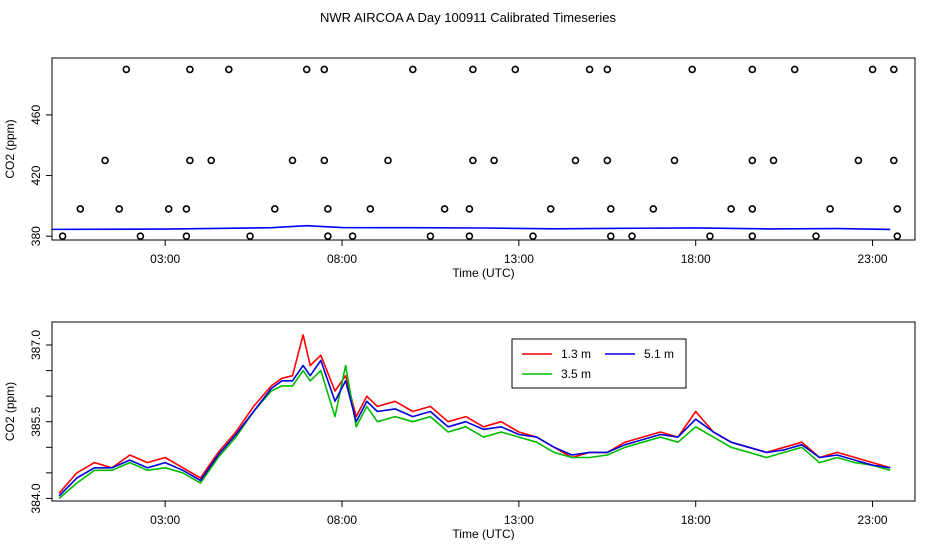 The width and height of the screenshot is (936, 545). I want to click on legend-label: 3.5 m, so click(576, 374).